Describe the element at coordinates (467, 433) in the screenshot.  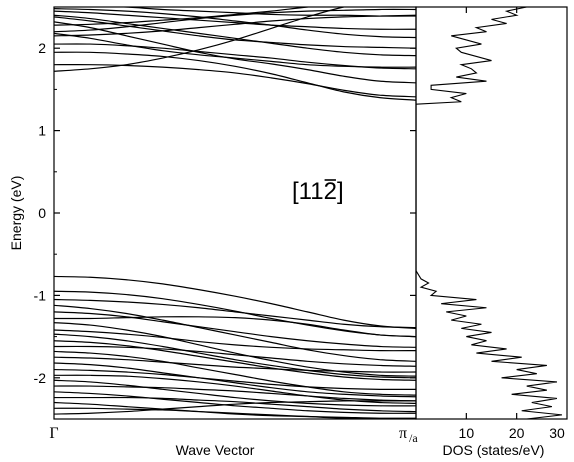
I see `dos-tick-label: 10` at that location.